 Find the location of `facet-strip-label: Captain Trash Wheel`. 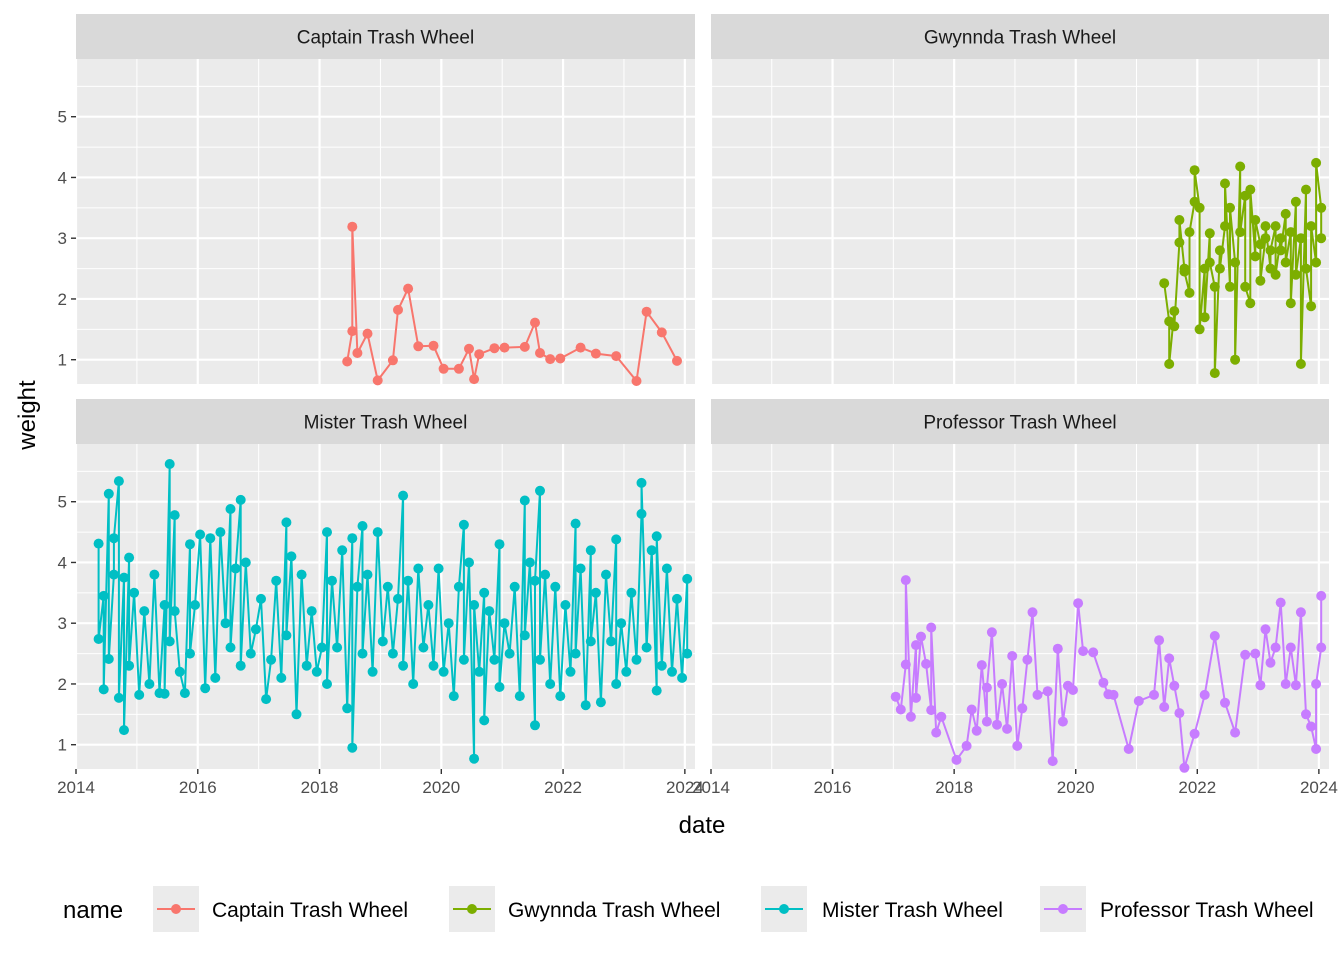

facet-strip-label: Captain Trash Wheel is located at coordinates (385, 38).